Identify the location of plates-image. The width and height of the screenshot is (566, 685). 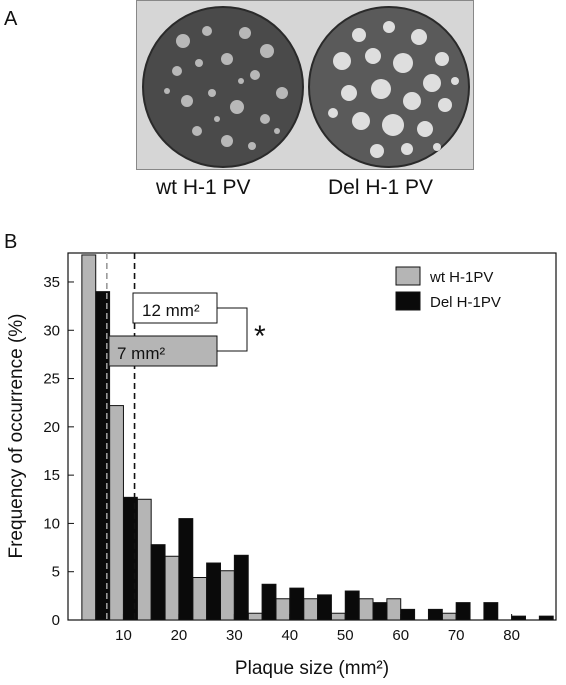
(305, 85).